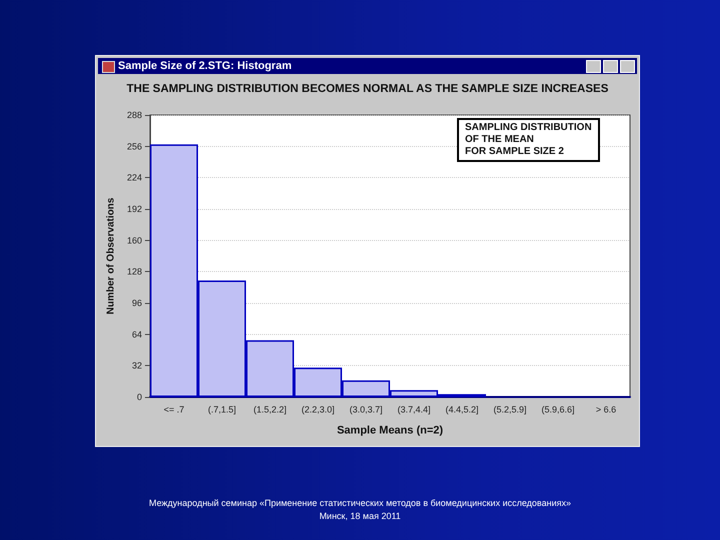 The height and width of the screenshot is (540, 720). What do you see at coordinates (134, 146) in the screenshot?
I see `y-tick-label: 256` at bounding box center [134, 146].